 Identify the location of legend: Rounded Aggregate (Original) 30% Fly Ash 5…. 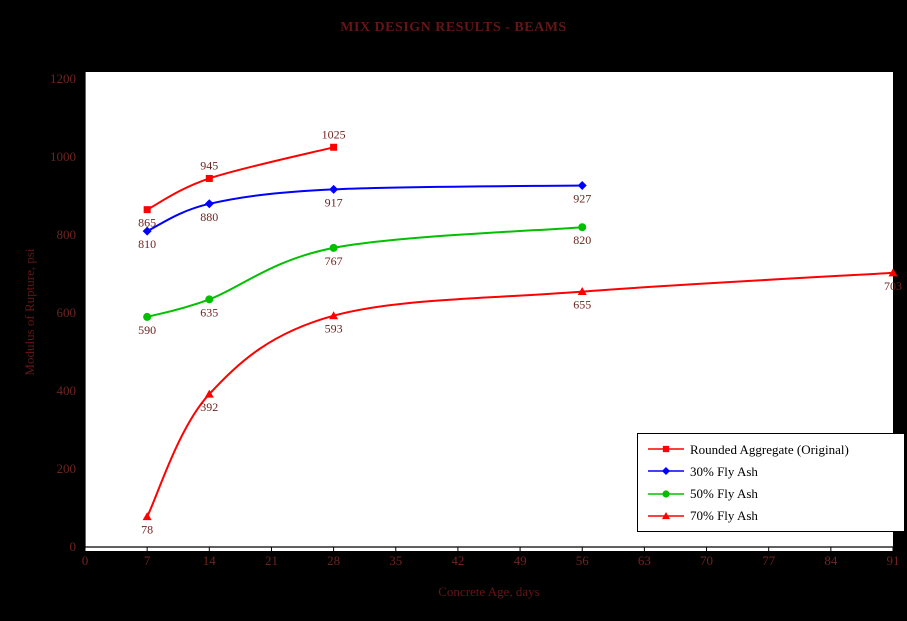
(771, 482).